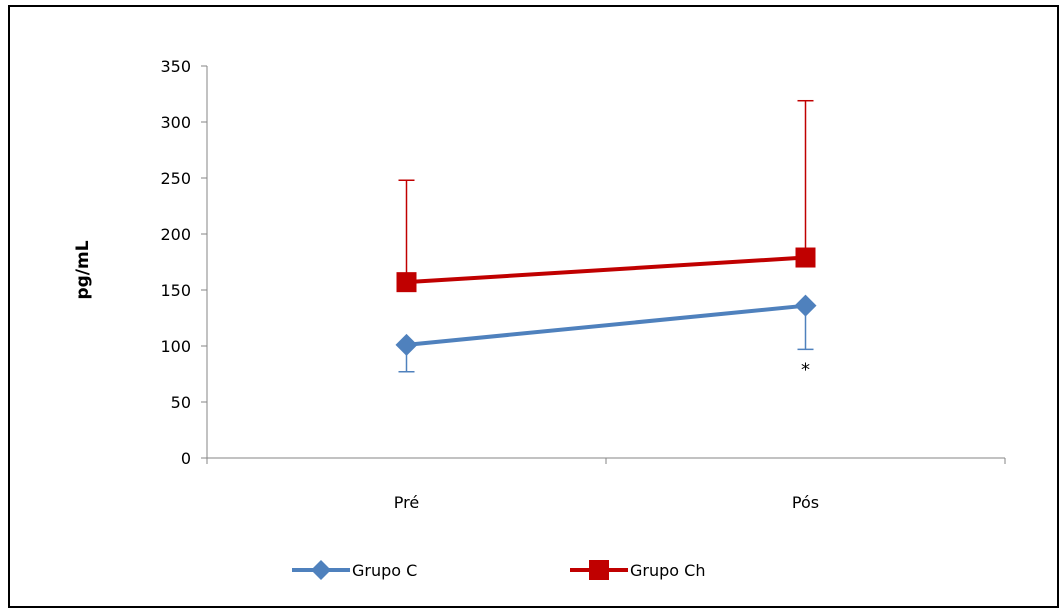 The height and width of the screenshot is (609, 1060). I want to click on legend-item-1: Grupo C, so click(354, 570).